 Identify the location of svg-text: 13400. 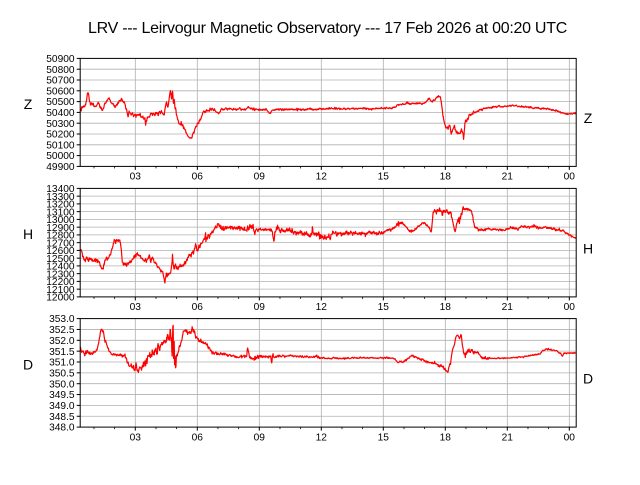
(60, 189).